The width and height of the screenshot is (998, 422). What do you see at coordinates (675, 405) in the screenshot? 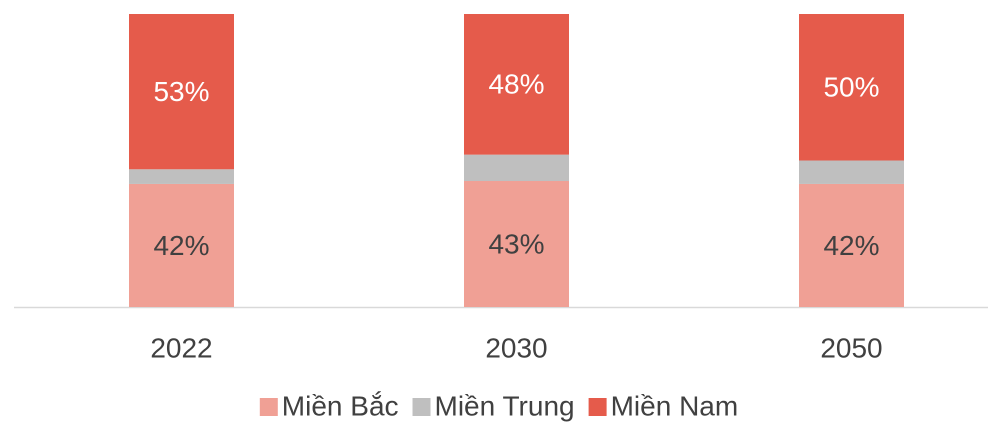
I see `legend-label: Miền Nam` at bounding box center [675, 405].